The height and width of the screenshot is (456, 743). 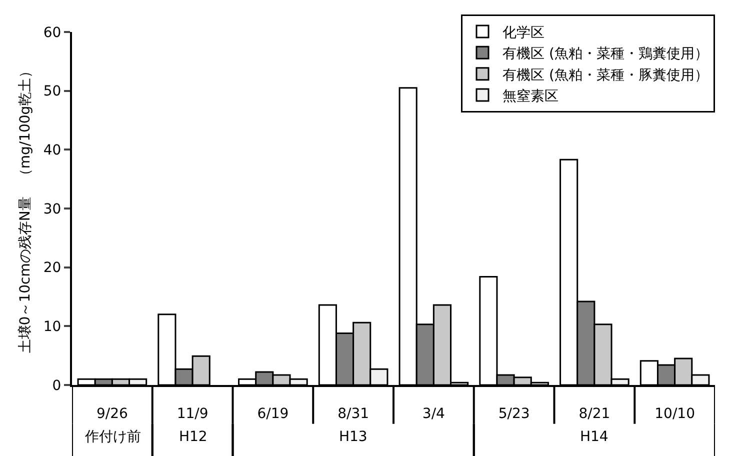 What do you see at coordinates (353, 437) in the screenshot?
I see `text: H13` at bounding box center [353, 437].